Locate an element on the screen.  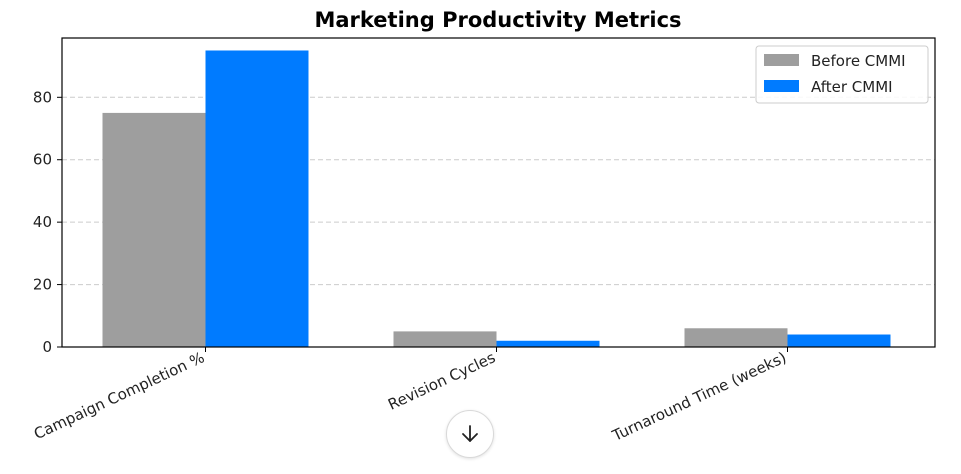
y-tick-label: 20 is located at coordinates (42, 285).